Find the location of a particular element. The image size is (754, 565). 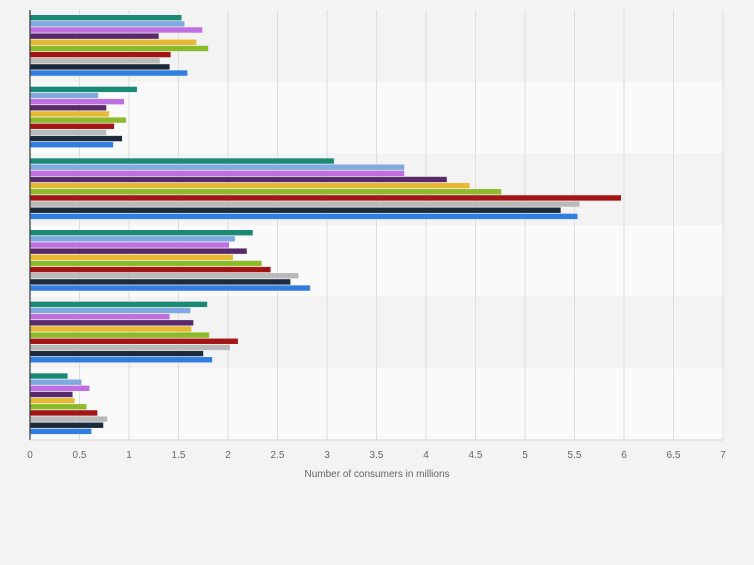

x-tick-label: 0.5 is located at coordinates (80, 455).